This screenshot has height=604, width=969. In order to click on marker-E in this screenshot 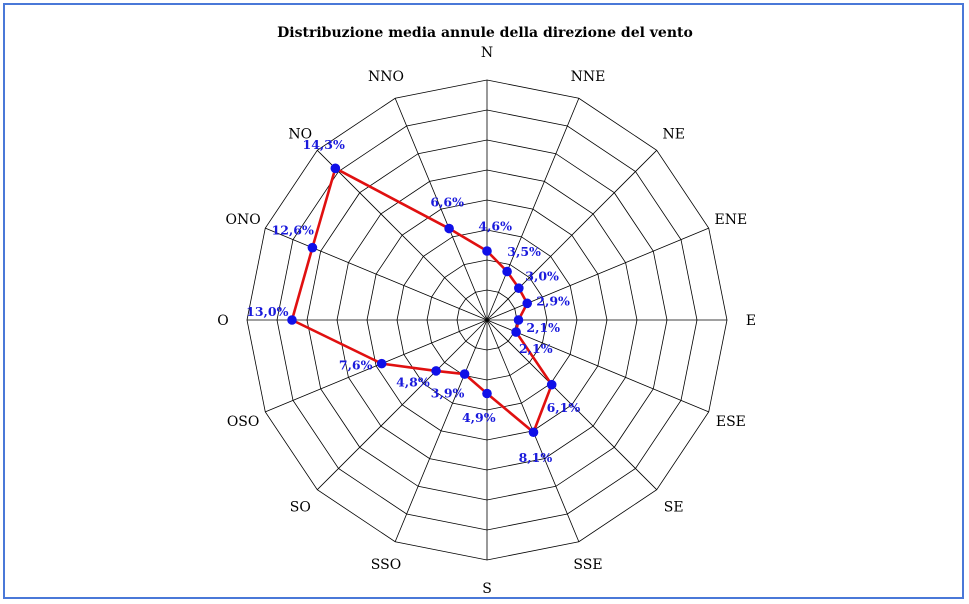, I will do `click(518, 320)`.